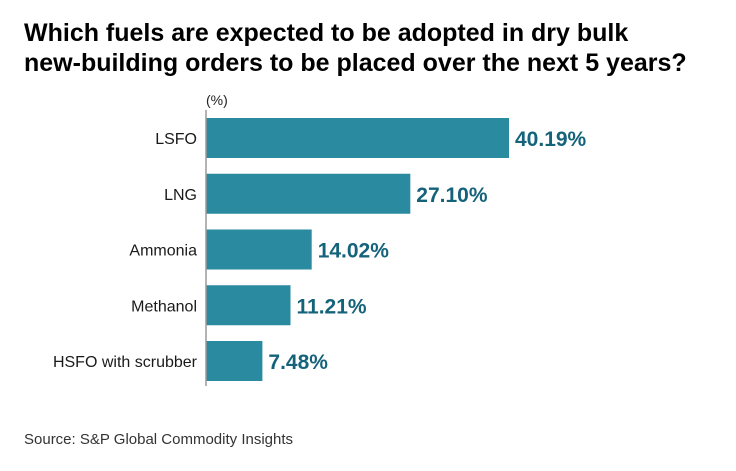 The image size is (736, 471). Describe the element at coordinates (159, 439) in the screenshot. I see `source-note: Source: S&P Global Commodity Insights` at that location.